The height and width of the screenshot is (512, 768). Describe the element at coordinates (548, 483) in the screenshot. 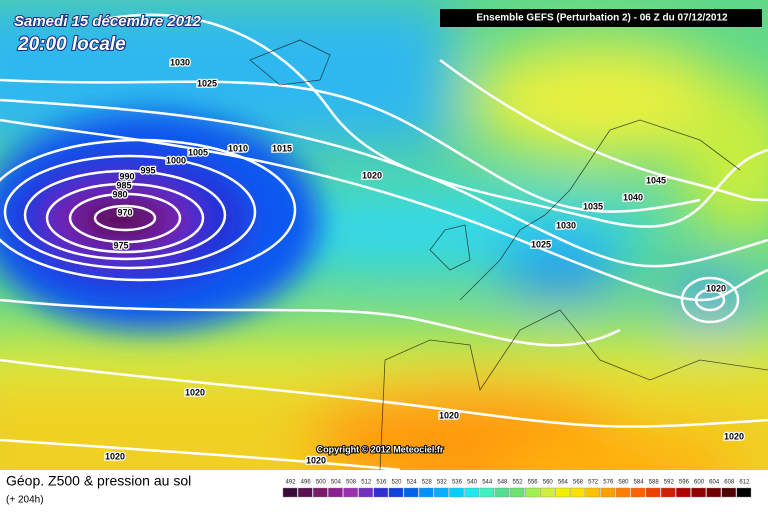

I see `level-label: 560` at that location.